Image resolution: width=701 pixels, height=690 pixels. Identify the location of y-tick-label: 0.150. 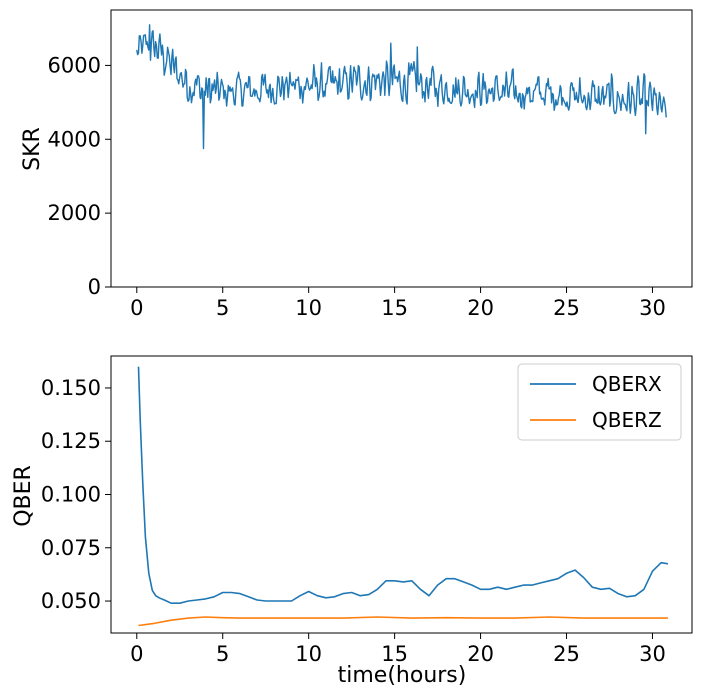
(71, 388).